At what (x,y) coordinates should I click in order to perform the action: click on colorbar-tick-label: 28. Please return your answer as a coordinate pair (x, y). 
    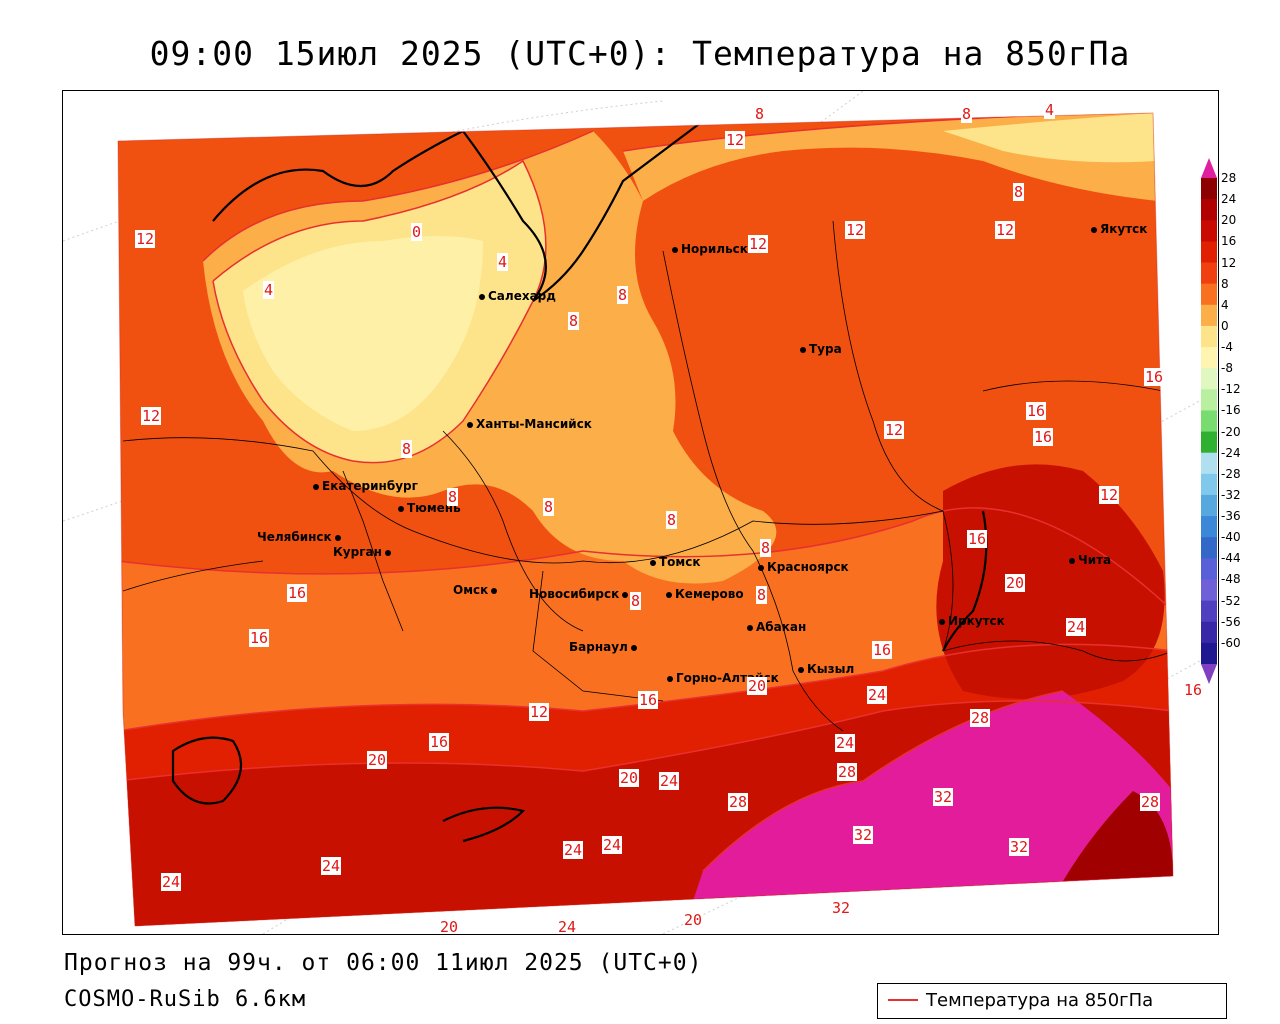
    Looking at the image, I should click on (1229, 178).